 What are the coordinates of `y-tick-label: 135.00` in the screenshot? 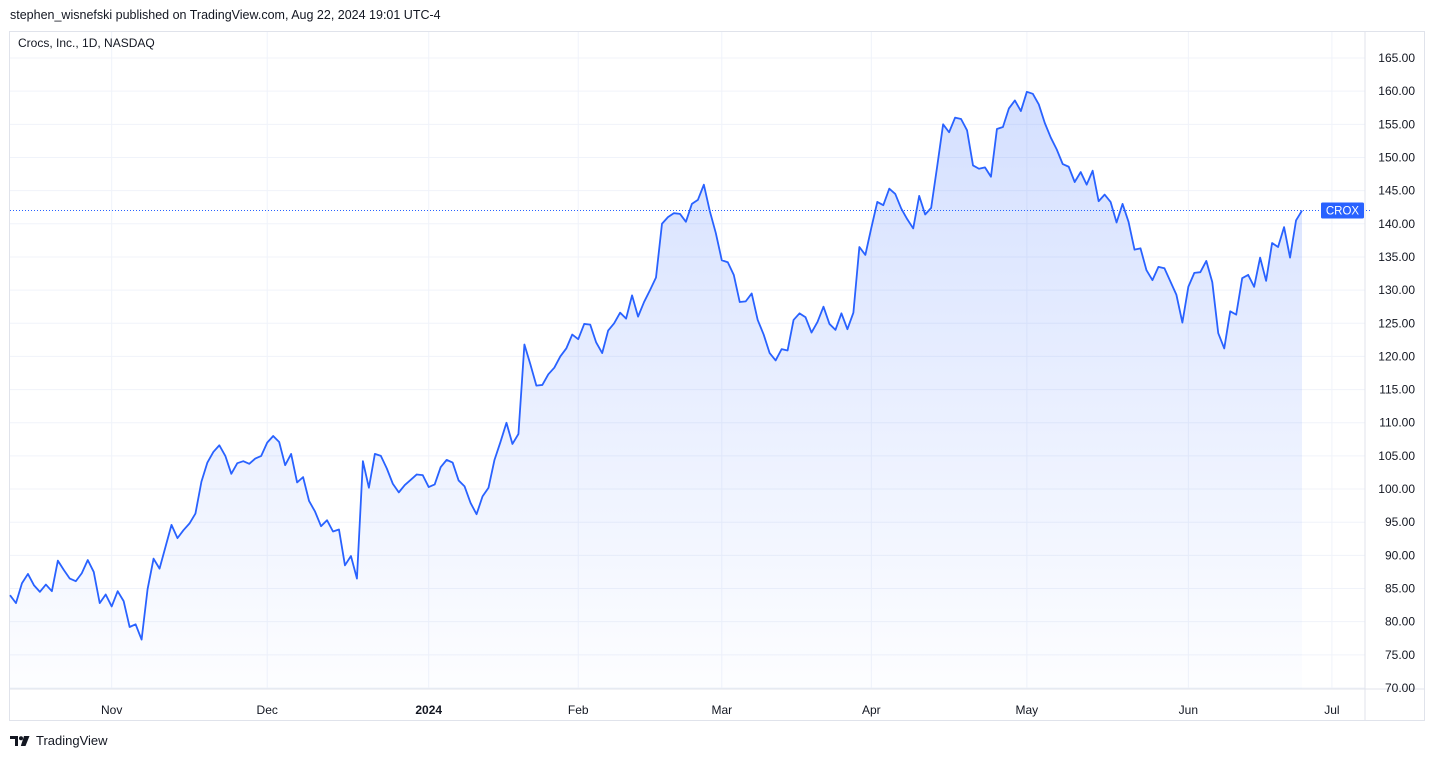 It's located at (1396, 257).